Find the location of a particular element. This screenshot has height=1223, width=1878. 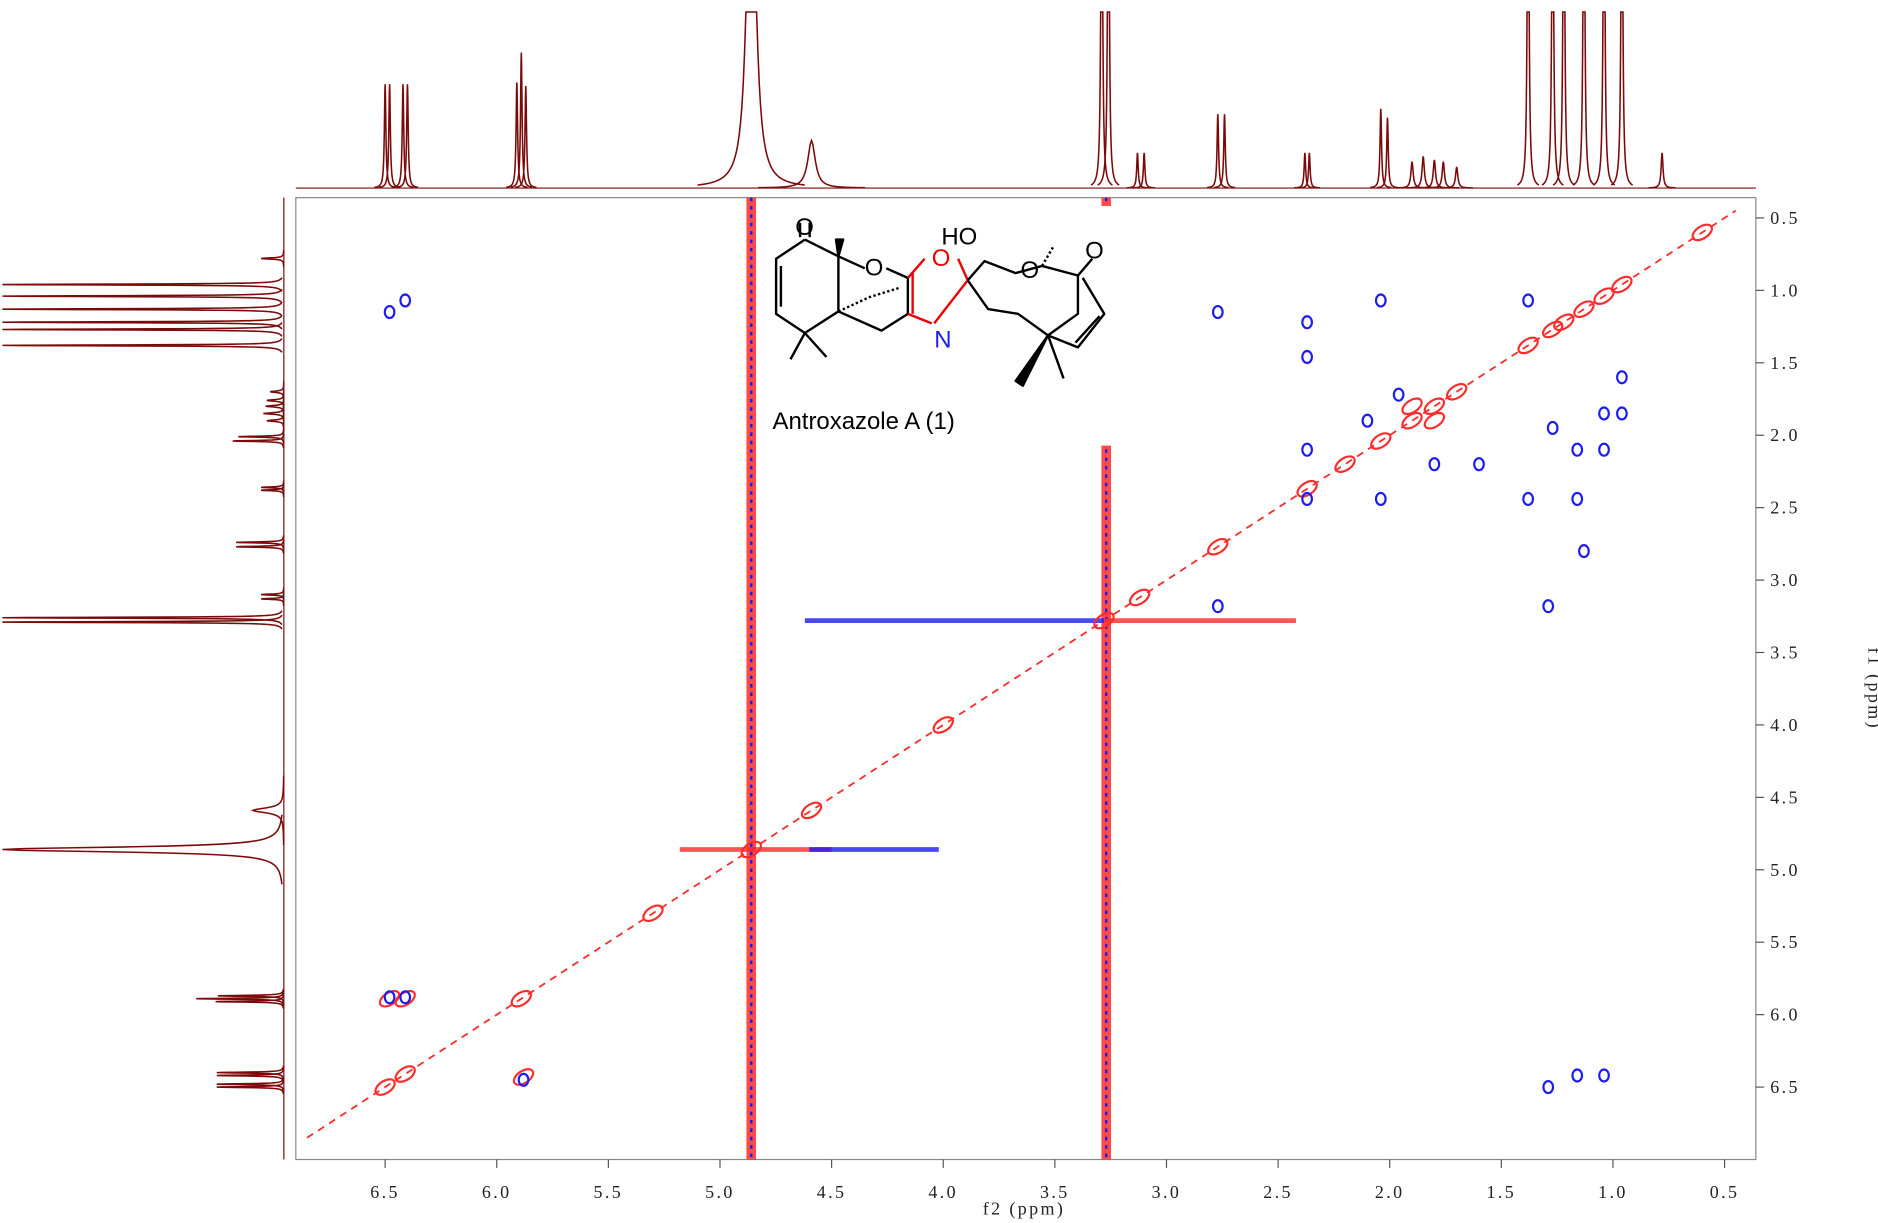

y-tick-label: 4.5 is located at coordinates (1785, 797).